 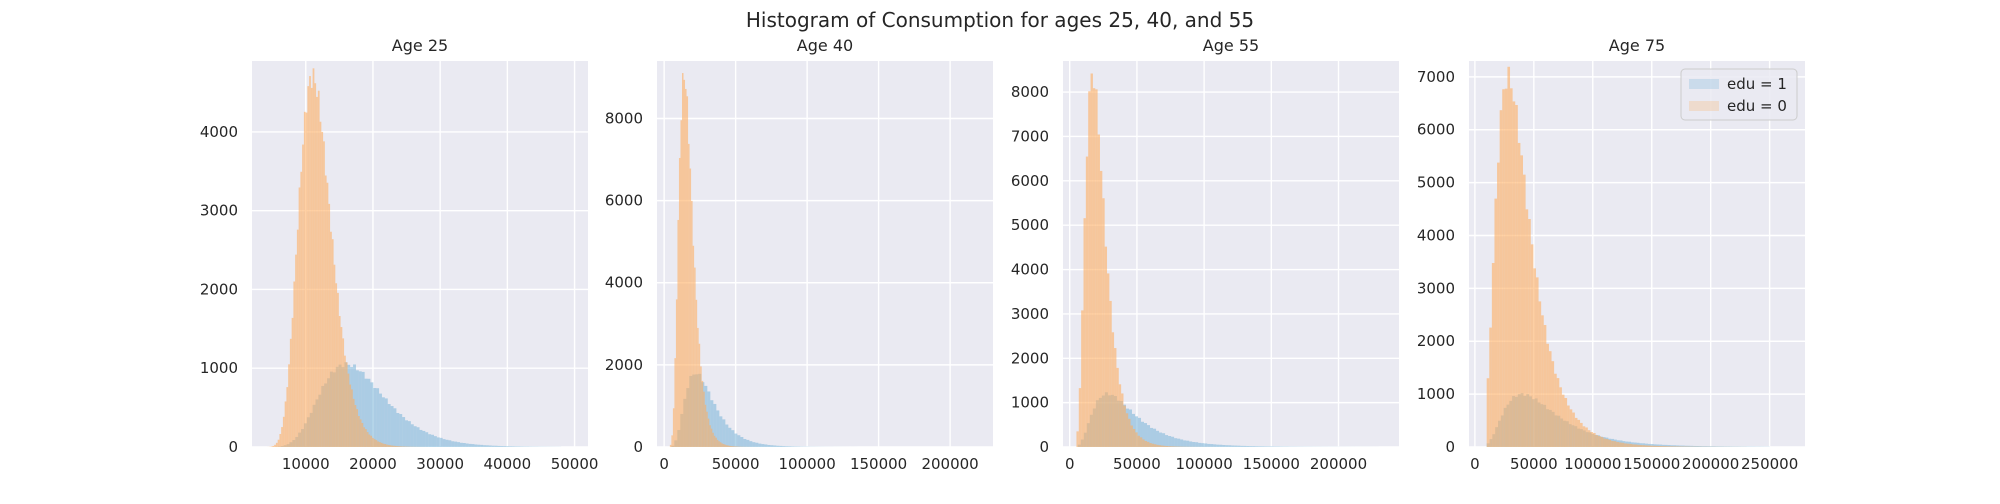 I want to click on x-tick-label: 20000, so click(x=373, y=464).